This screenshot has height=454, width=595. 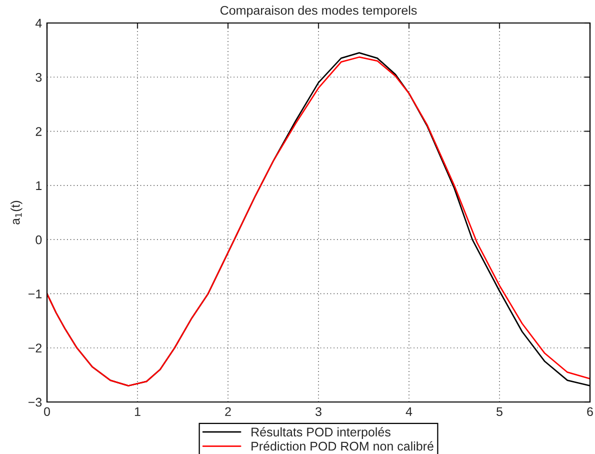 I want to click on y-tick-label: 0, so click(x=39, y=239).